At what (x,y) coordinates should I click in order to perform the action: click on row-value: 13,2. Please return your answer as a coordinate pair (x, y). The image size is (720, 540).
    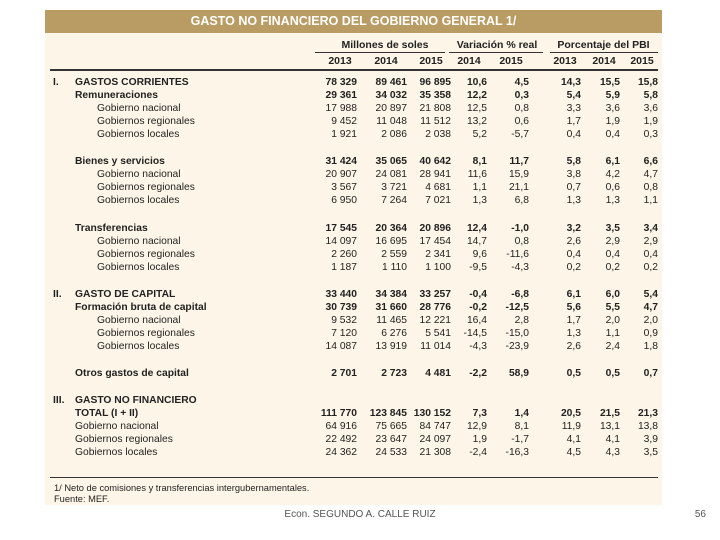
    Looking at the image, I should click on (476, 121).